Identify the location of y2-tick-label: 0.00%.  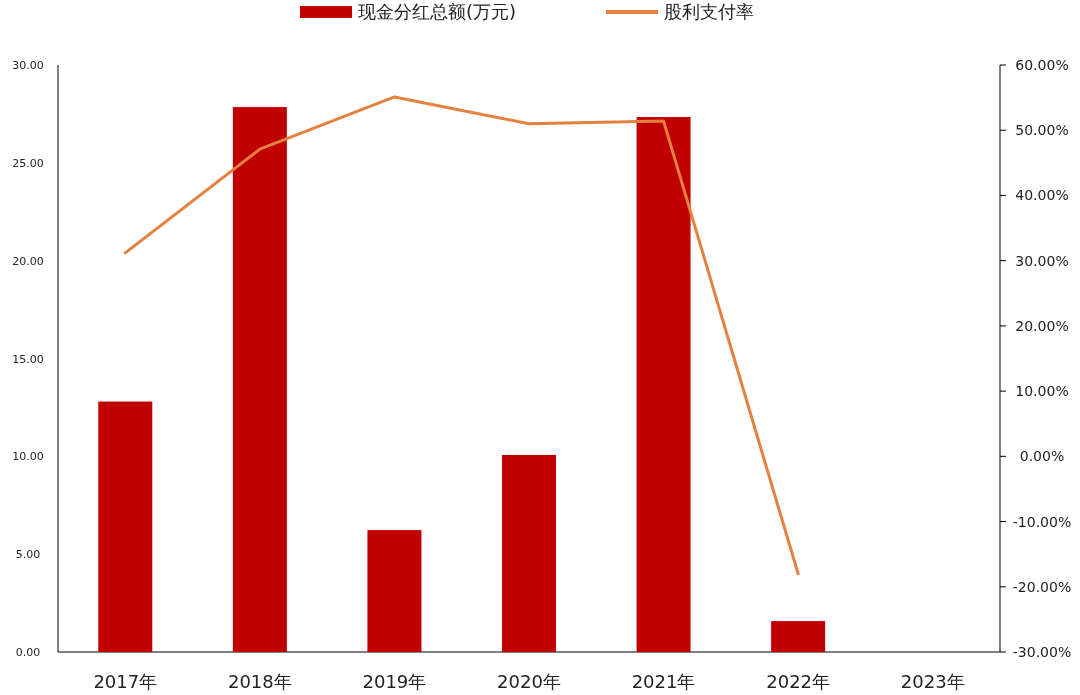
(1042, 456).